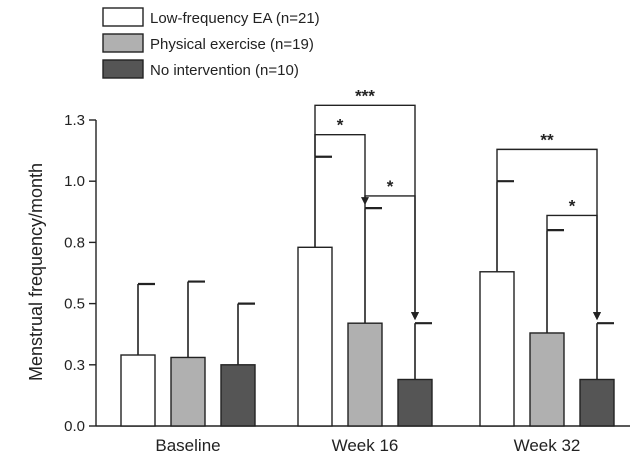 This screenshot has height=458, width=638. What do you see at coordinates (74, 242) in the screenshot?
I see `y-tick-label: 0.8` at bounding box center [74, 242].